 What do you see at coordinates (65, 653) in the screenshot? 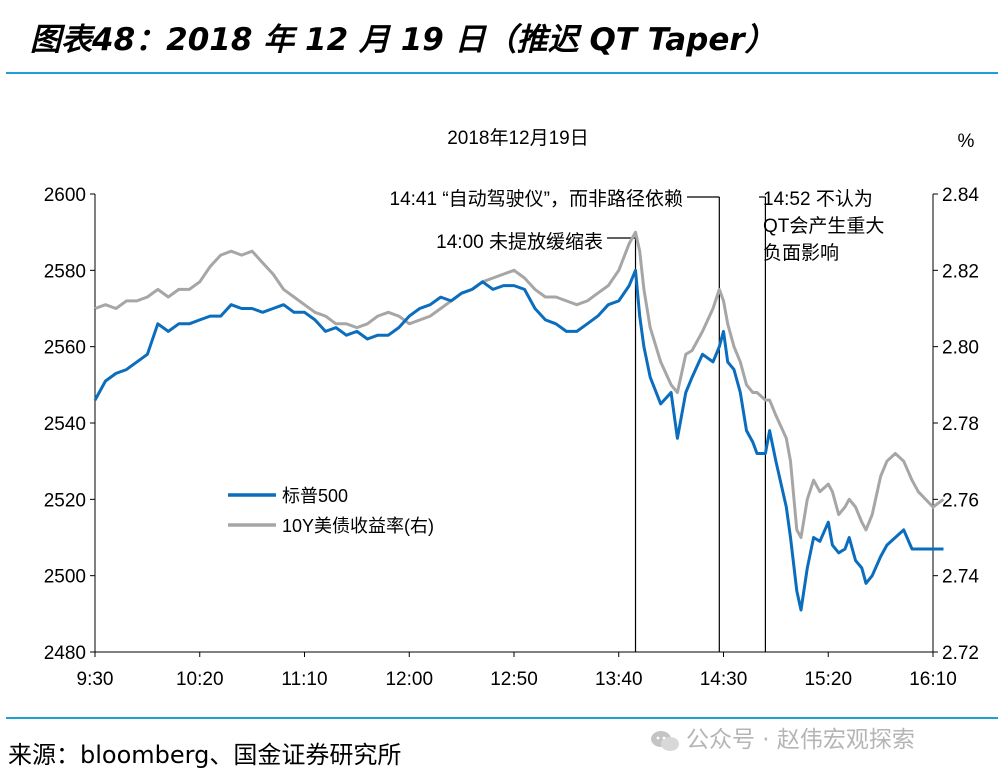
I see `left-tick-label: 2480` at bounding box center [65, 653].